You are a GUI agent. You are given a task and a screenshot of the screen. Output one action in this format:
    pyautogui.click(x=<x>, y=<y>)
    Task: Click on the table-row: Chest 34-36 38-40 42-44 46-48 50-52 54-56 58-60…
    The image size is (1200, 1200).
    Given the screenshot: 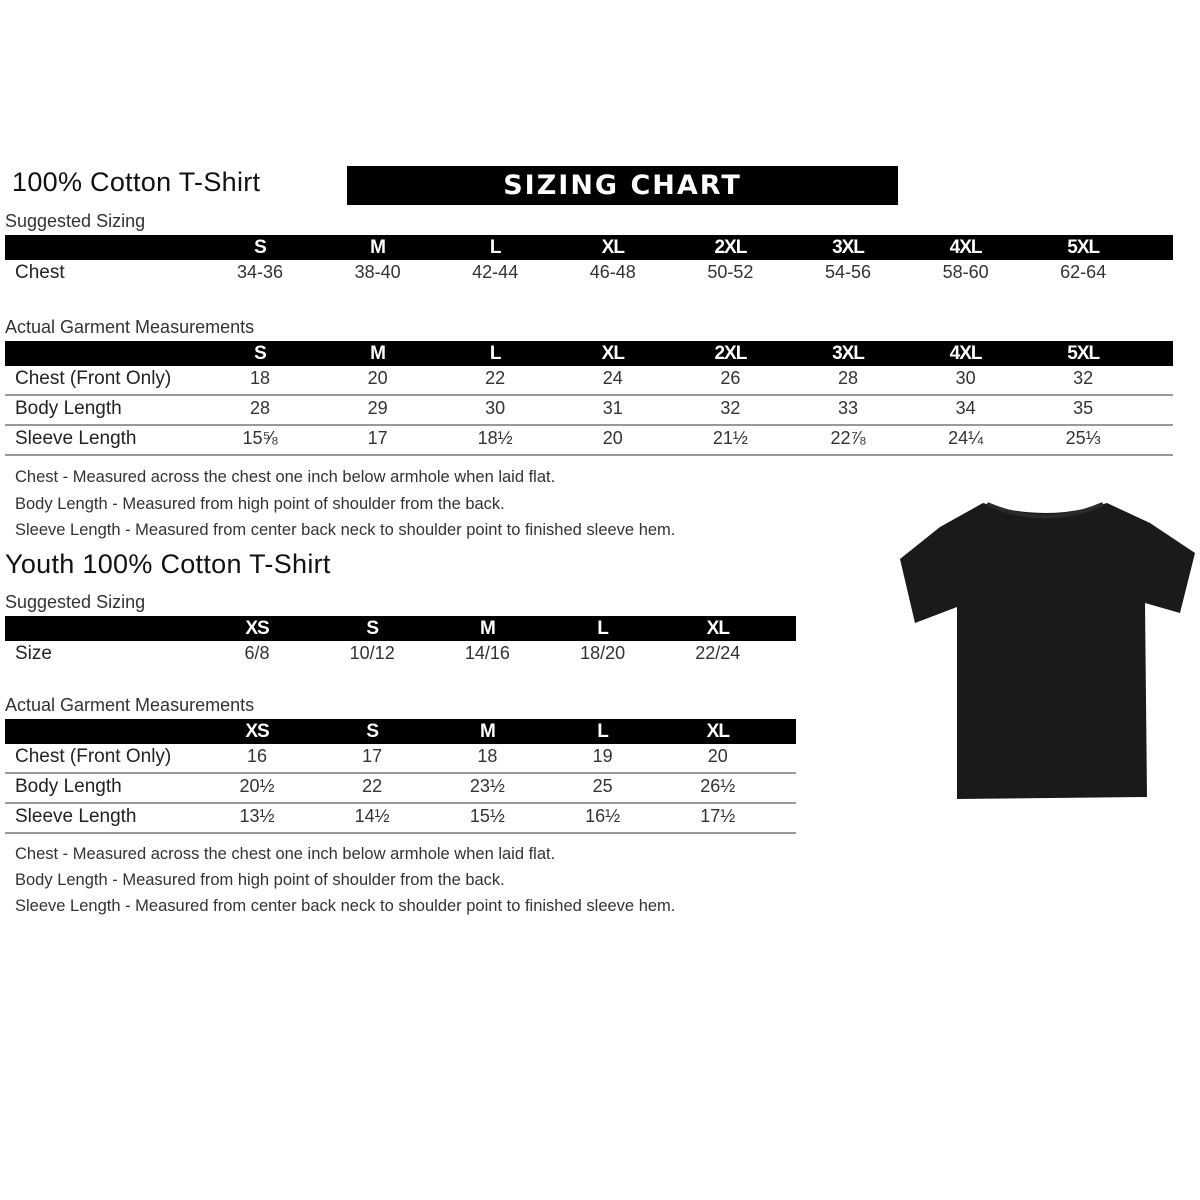 What is the action you would take?
    pyautogui.click(x=589, y=274)
    